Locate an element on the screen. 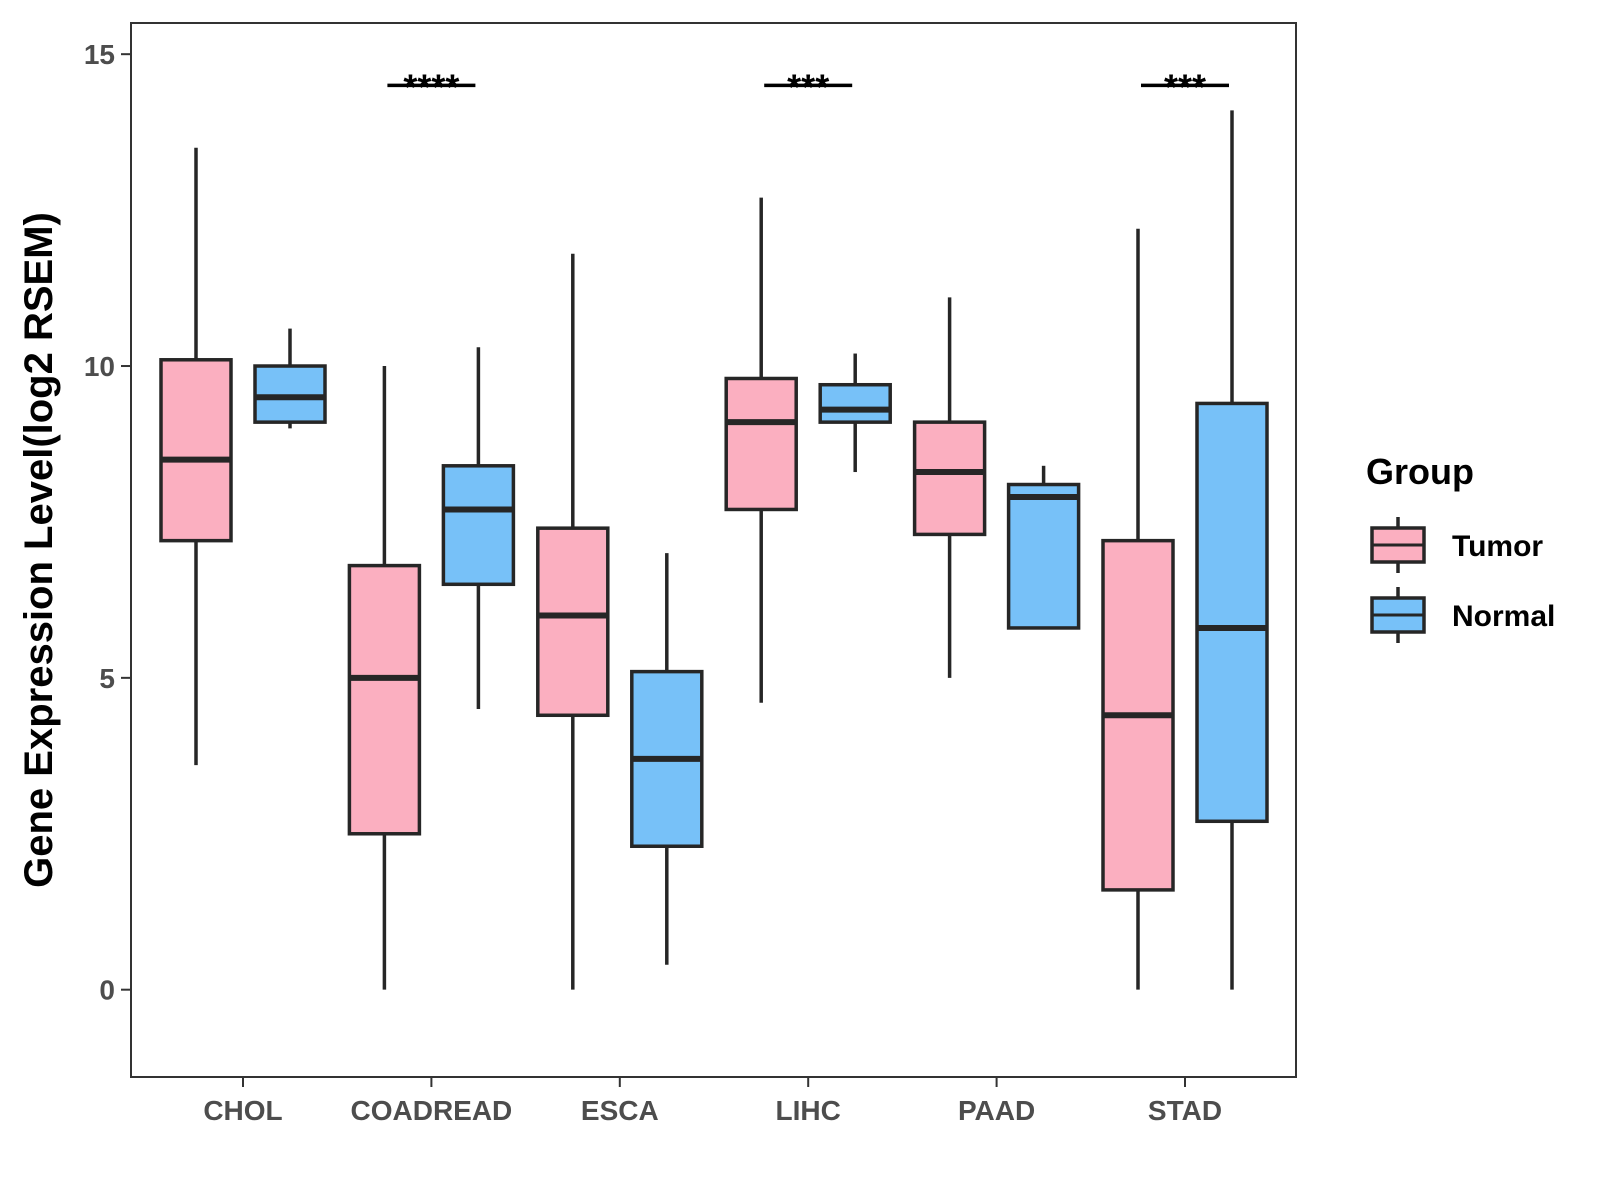 The image size is (1600, 1200). x-tick-label: ESCA is located at coordinates (620, 1110).